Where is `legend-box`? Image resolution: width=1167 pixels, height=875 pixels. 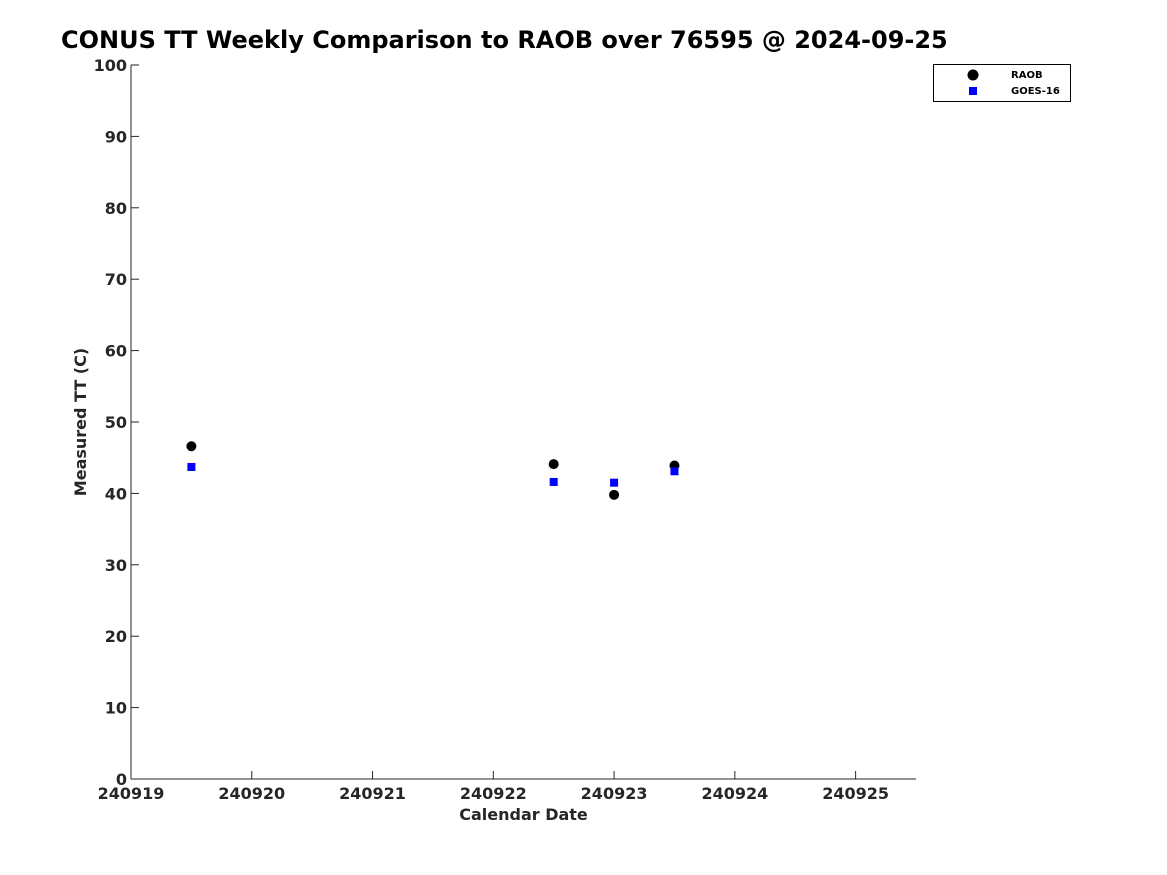
legend-box is located at coordinates (1002, 83).